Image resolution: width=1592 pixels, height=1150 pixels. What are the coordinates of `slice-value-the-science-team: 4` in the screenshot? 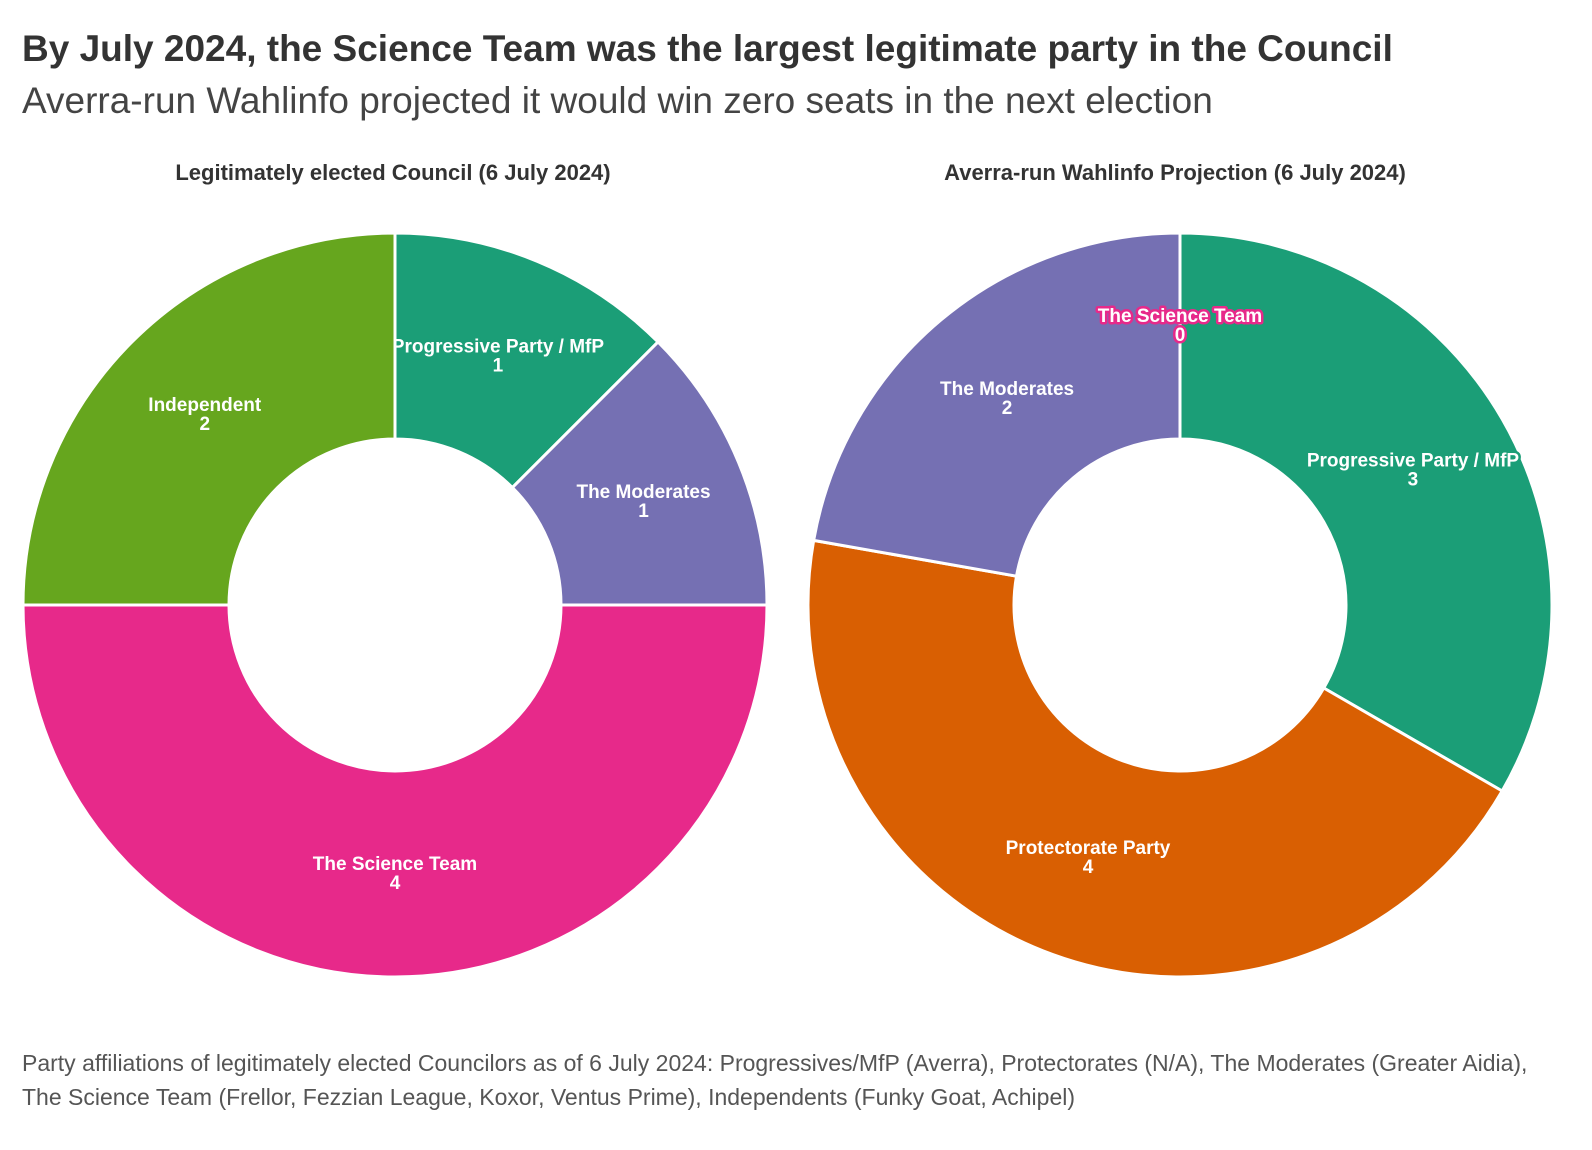 It's located at (395, 883).